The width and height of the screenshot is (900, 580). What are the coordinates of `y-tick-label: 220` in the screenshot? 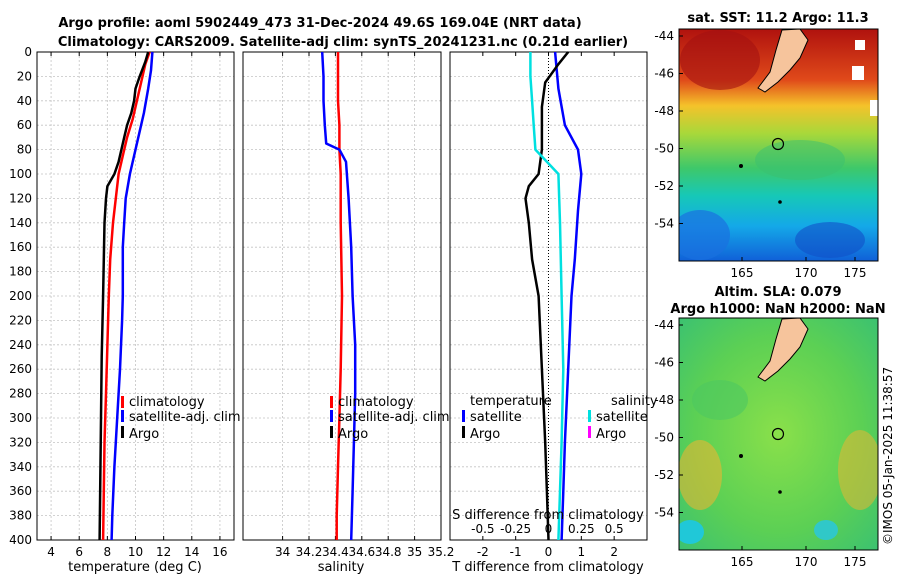 It's located at (20, 320).